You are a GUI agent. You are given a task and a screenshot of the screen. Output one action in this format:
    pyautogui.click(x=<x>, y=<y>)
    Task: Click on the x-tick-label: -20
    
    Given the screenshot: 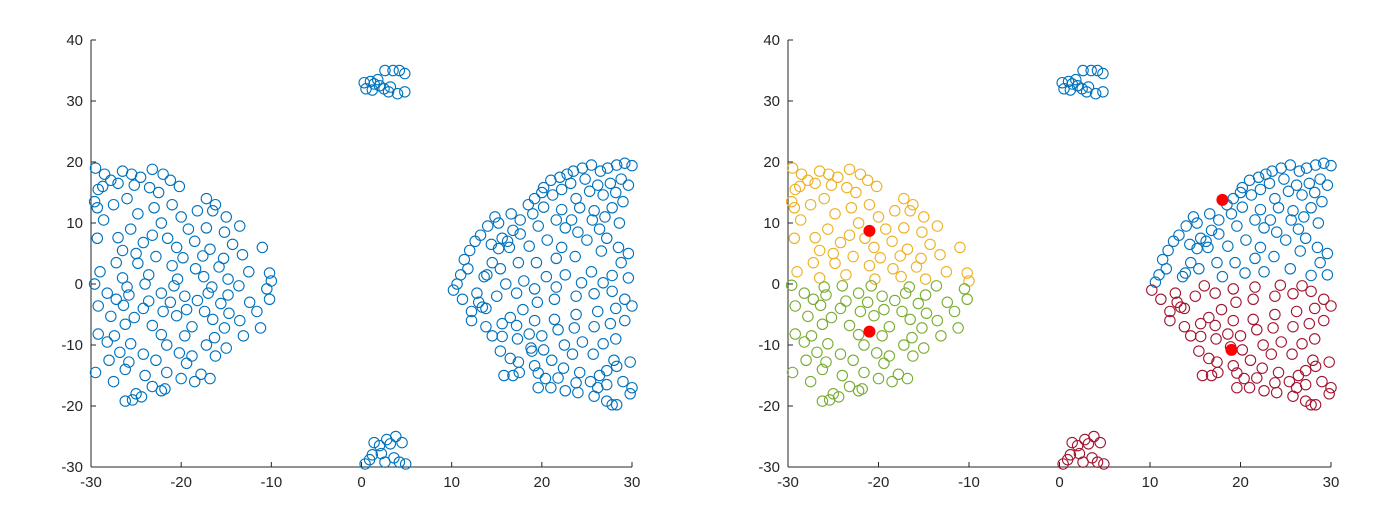 What is the action you would take?
    pyautogui.click(x=879, y=482)
    